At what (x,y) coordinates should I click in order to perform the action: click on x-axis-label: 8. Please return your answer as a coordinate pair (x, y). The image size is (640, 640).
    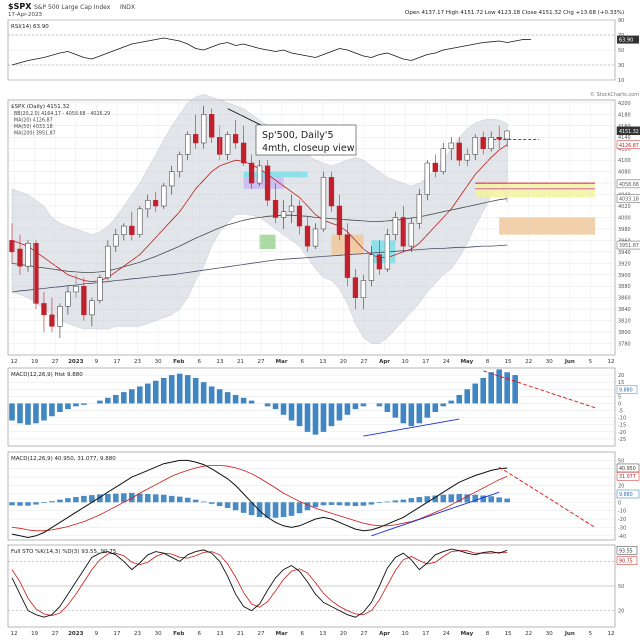
    Looking at the image, I should click on (488, 362).